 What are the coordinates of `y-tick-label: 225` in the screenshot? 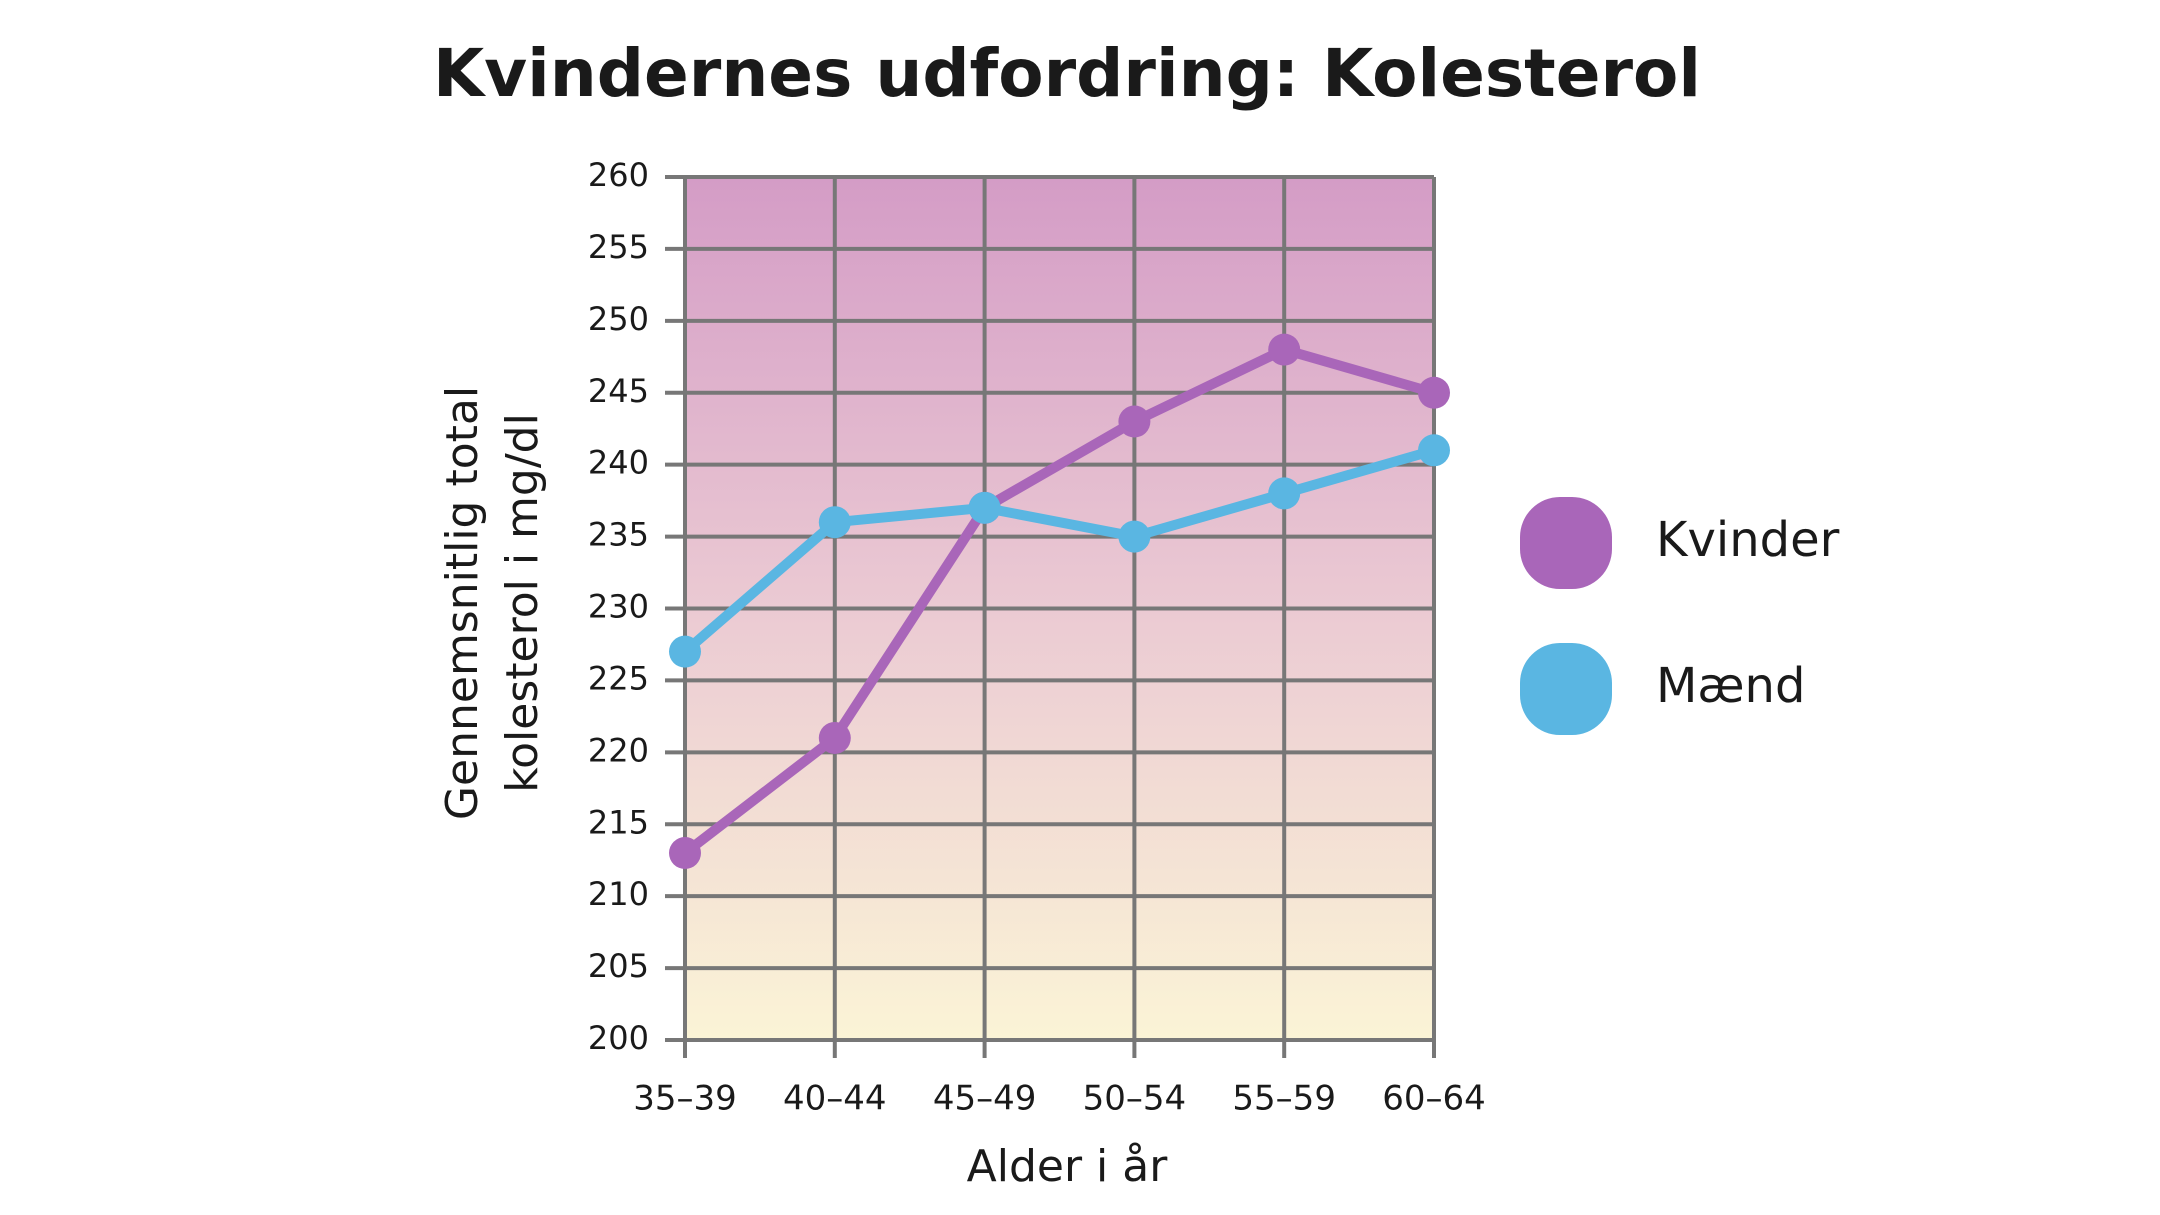 It's located at (618, 678).